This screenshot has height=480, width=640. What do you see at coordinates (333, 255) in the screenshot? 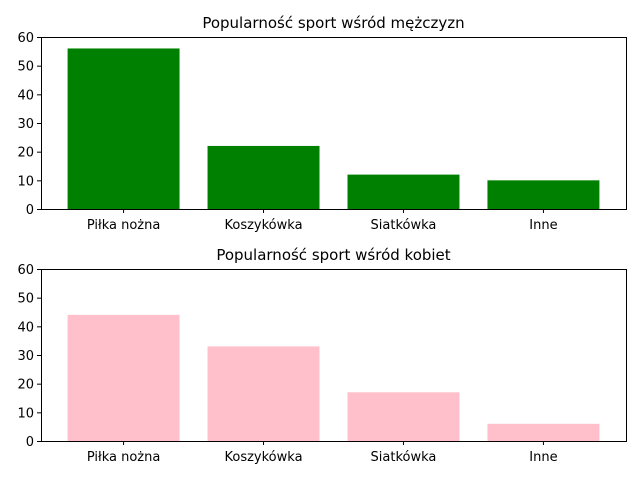
I see `chart-title: Popularność sport wśród kobiet` at bounding box center [333, 255].